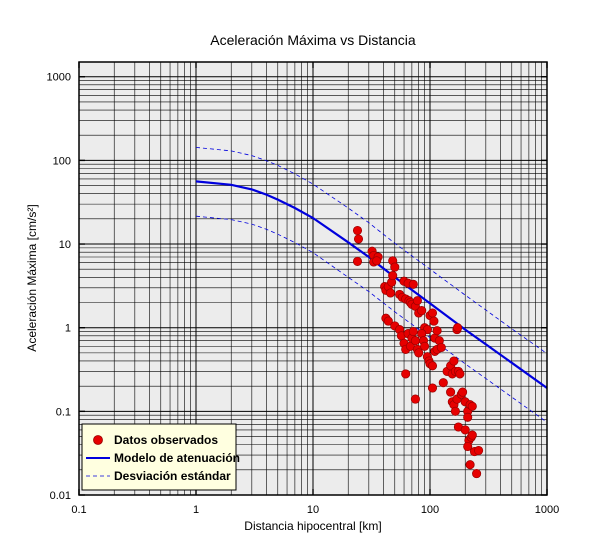 The height and width of the screenshot is (560, 590). I want to click on y-tick-label: 100, so click(62, 161).